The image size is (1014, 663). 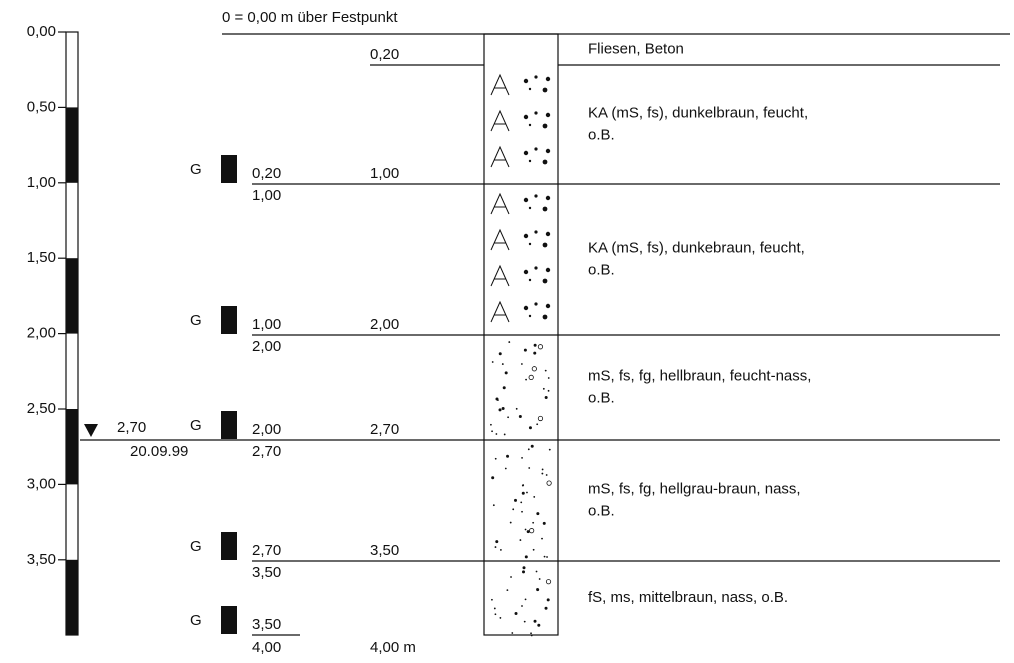 What do you see at coordinates (266, 173) in the screenshot?
I see `sample-from: 0,20` at bounding box center [266, 173].